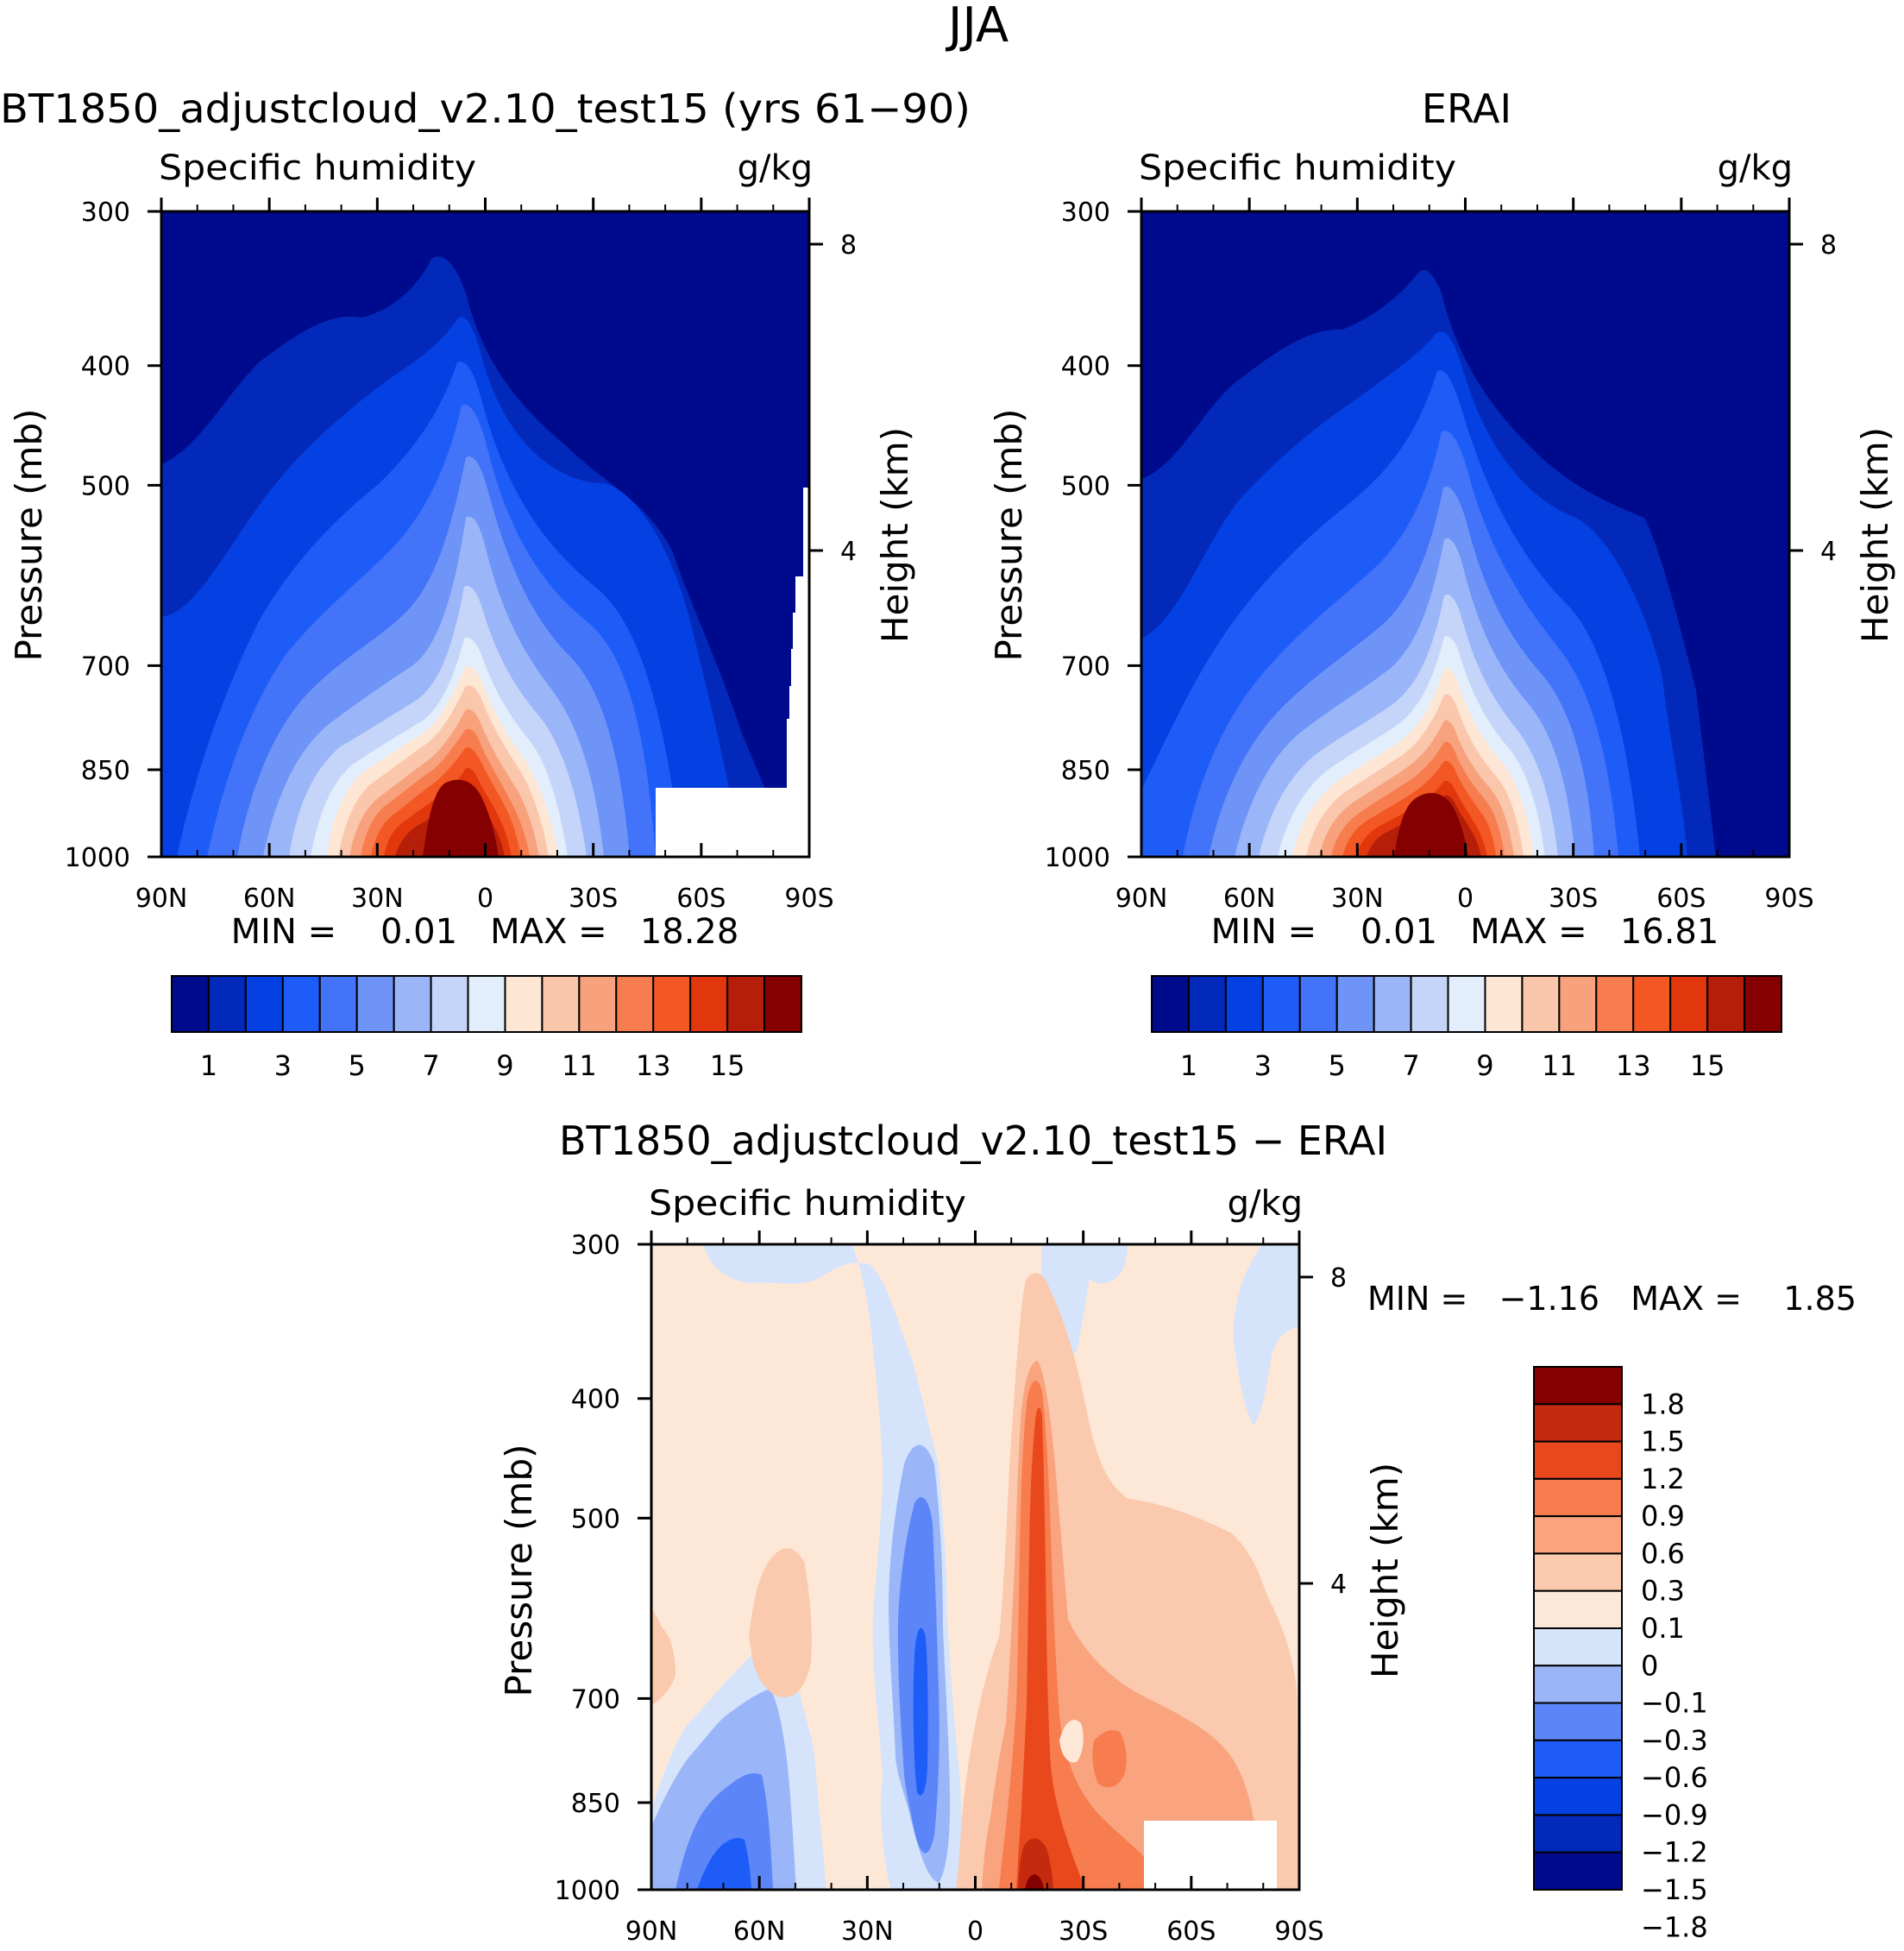 This screenshot has height=1951, width=1904. I want to click on colorbar-label: 1.2, so click(1663, 1479).